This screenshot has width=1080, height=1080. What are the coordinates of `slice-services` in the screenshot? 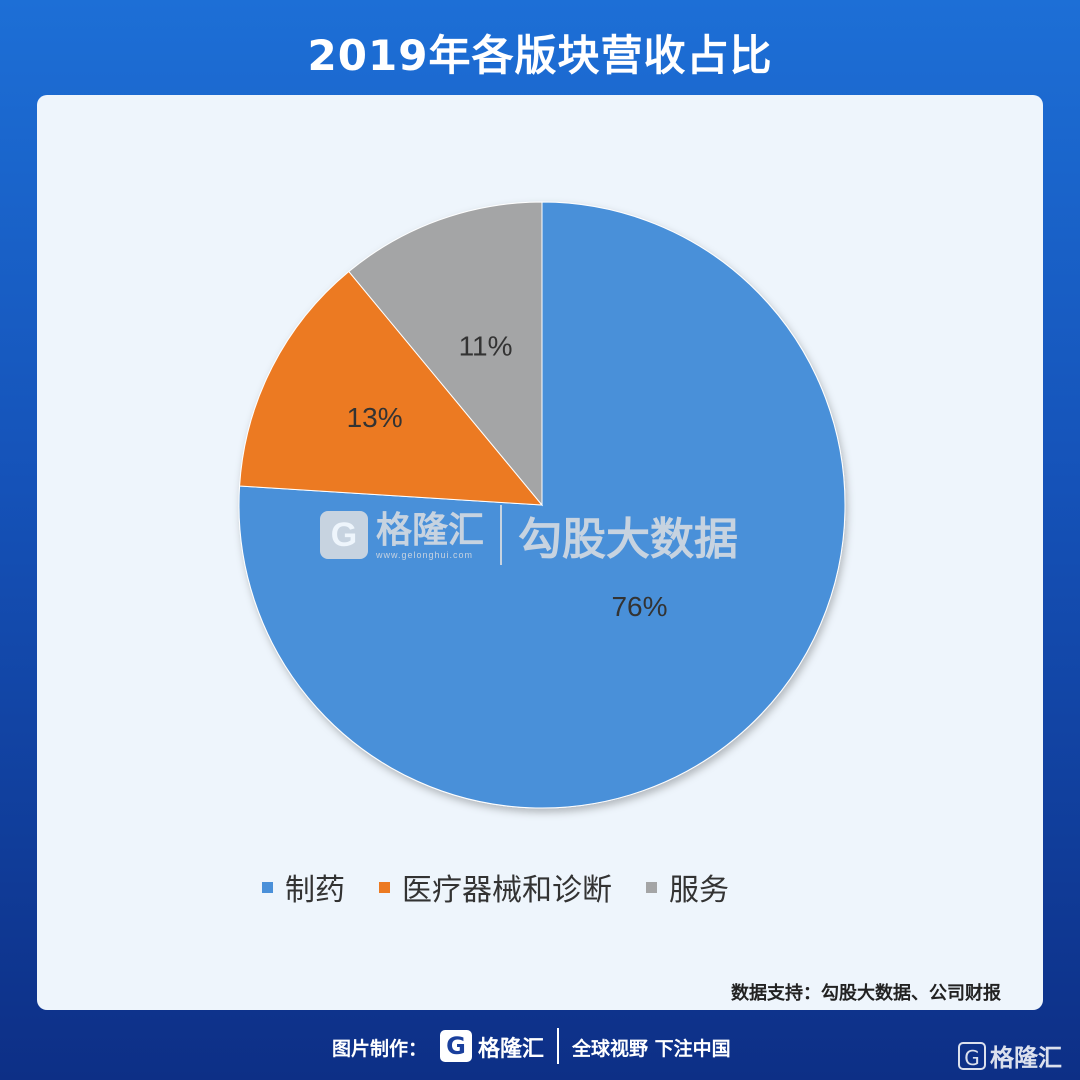 It's located at (445, 354).